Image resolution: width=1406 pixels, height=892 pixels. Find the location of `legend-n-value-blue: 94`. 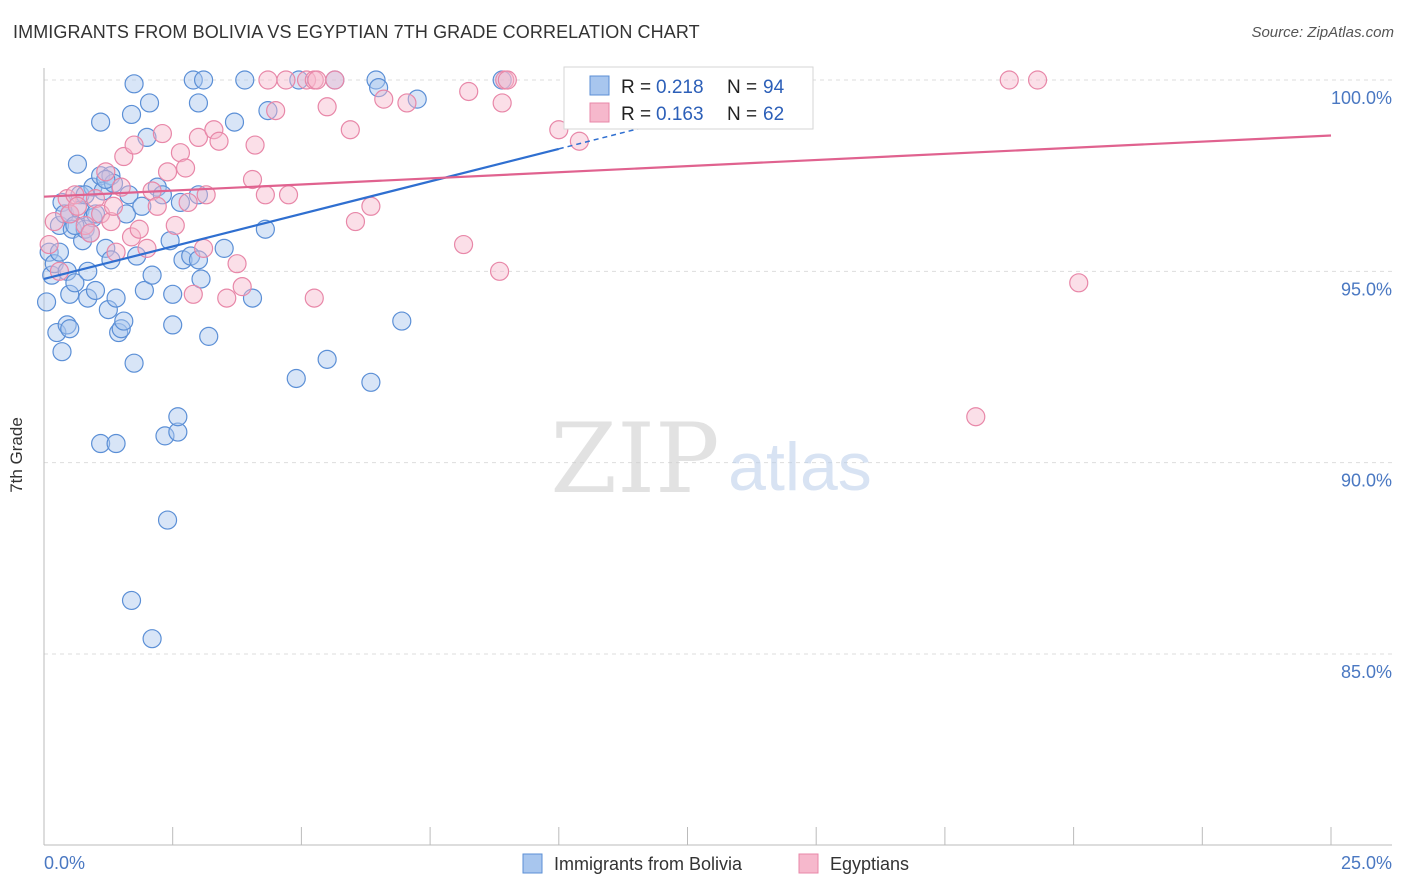

legend-n-value-blue: 94 is located at coordinates (774, 87).